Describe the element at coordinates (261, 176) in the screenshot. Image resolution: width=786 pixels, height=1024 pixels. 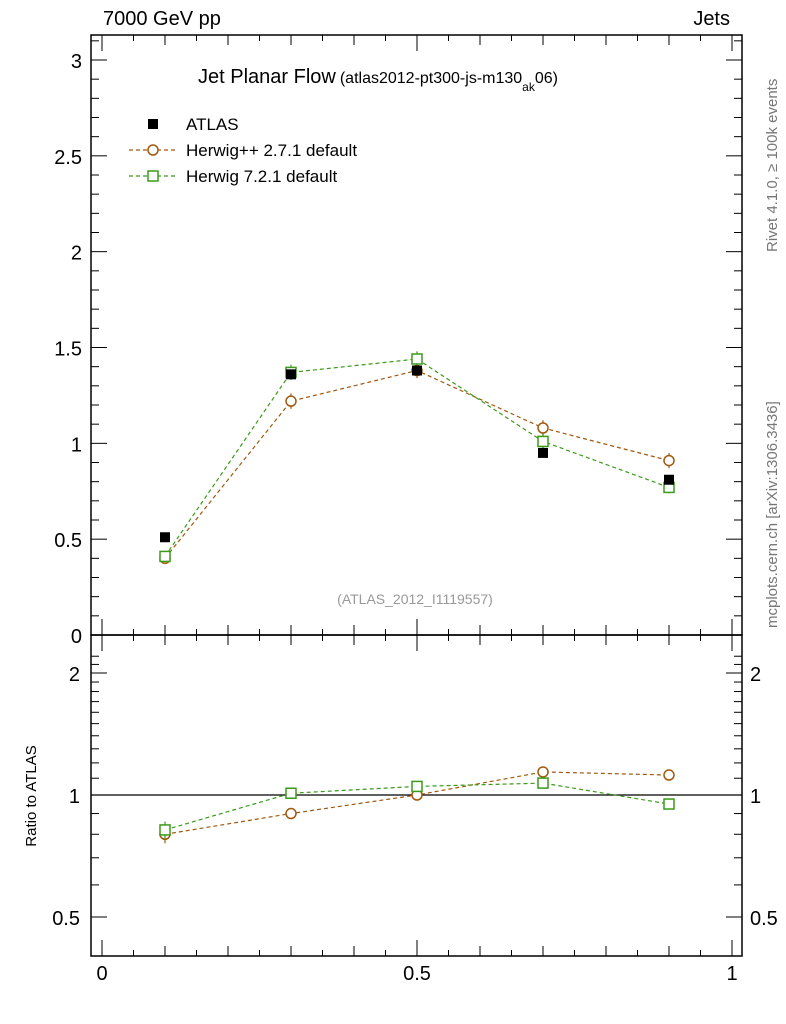
I see `legend-label: Herwig 7.2.1 default` at that location.